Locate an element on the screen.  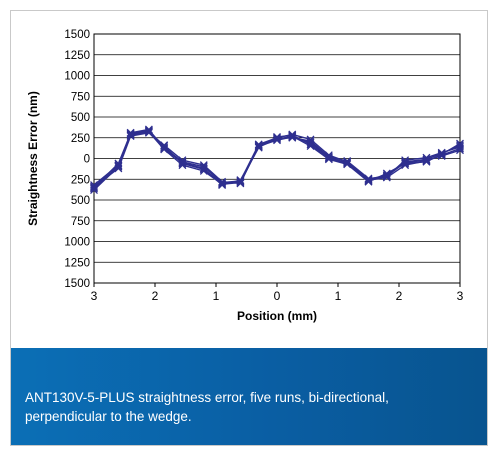
x-tick-label: 0 is located at coordinates (277, 296).